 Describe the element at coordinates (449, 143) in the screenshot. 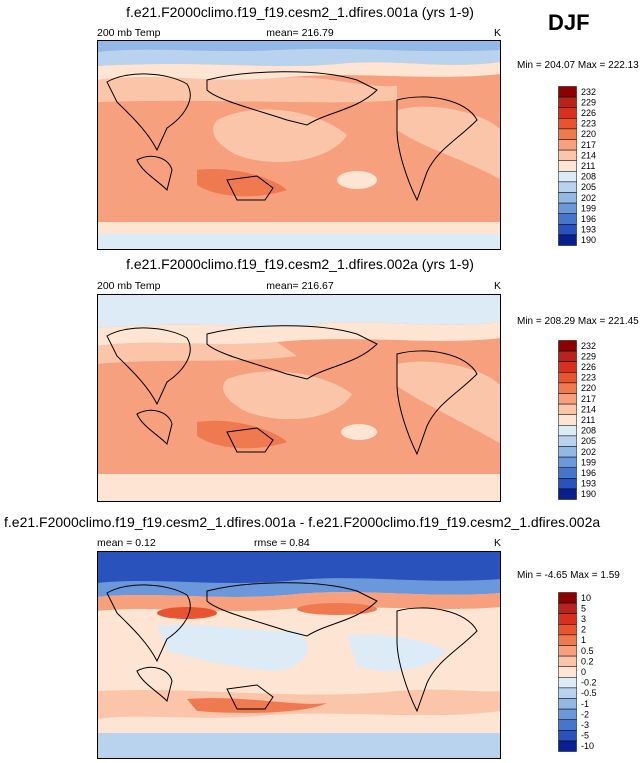

I see `panel-1-map-east-patch` at that location.